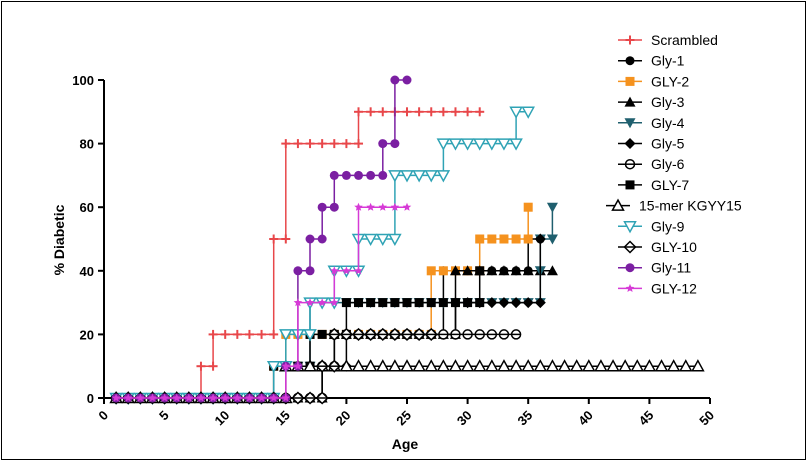 The width and height of the screenshot is (810, 463). What do you see at coordinates (670, 185) in the screenshot?
I see `legend-label: GLY-7` at bounding box center [670, 185].